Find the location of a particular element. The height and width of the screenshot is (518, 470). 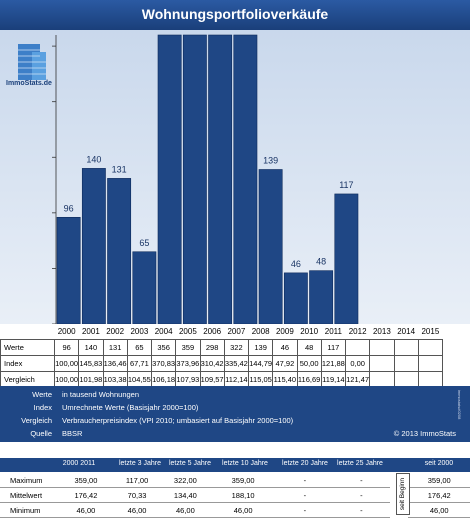

title-bar: Wohnungsportfolioverkäufe is located at coordinates (235, 15).